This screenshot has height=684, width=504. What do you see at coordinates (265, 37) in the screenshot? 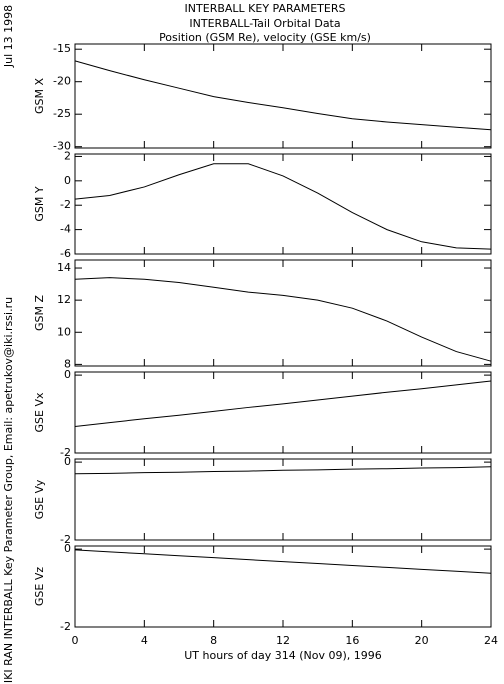
I see `title-line: Position (GSM Re), velocity (GSE km/s)` at bounding box center [265, 37].